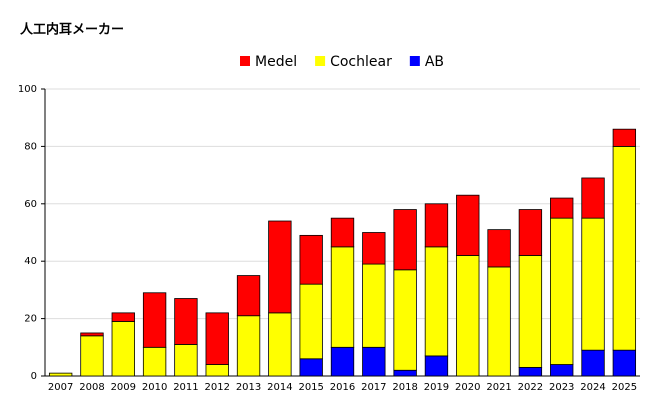 This screenshot has width=665, height=416. What do you see at coordinates (34, 376) in the screenshot?
I see `y-tick-label: 0` at bounding box center [34, 376].